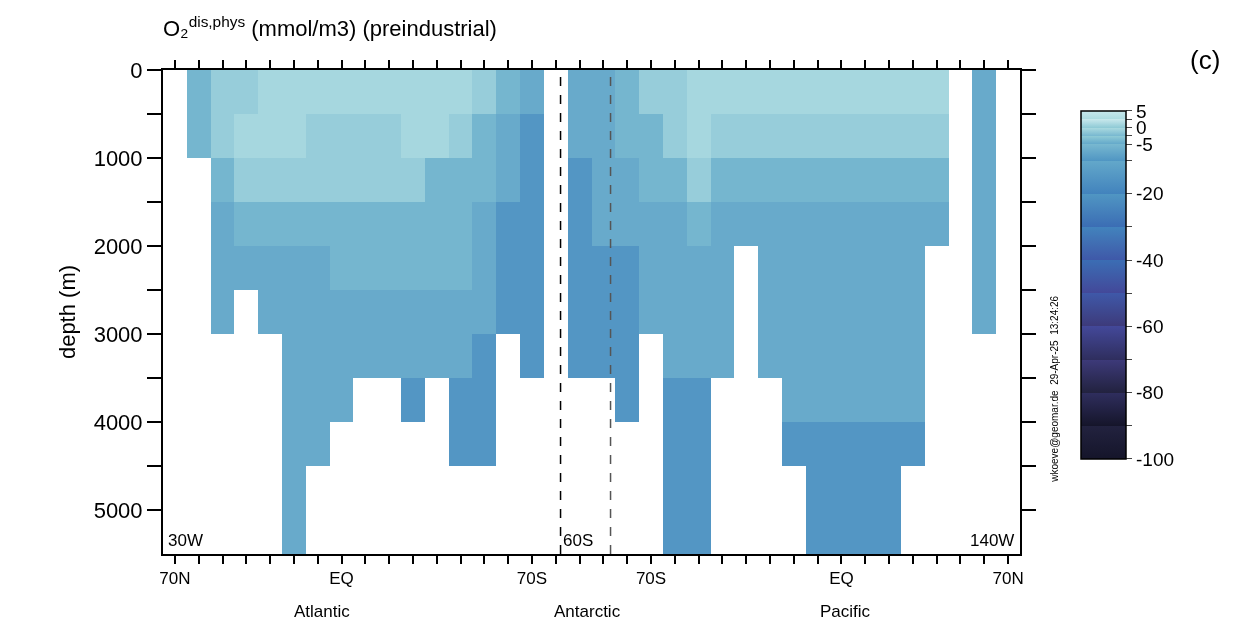 Image resolution: width=1256 pixels, height=626 pixels. What do you see at coordinates (118, 158) in the screenshot?
I see `y-tick-label: 1000` at bounding box center [118, 158].